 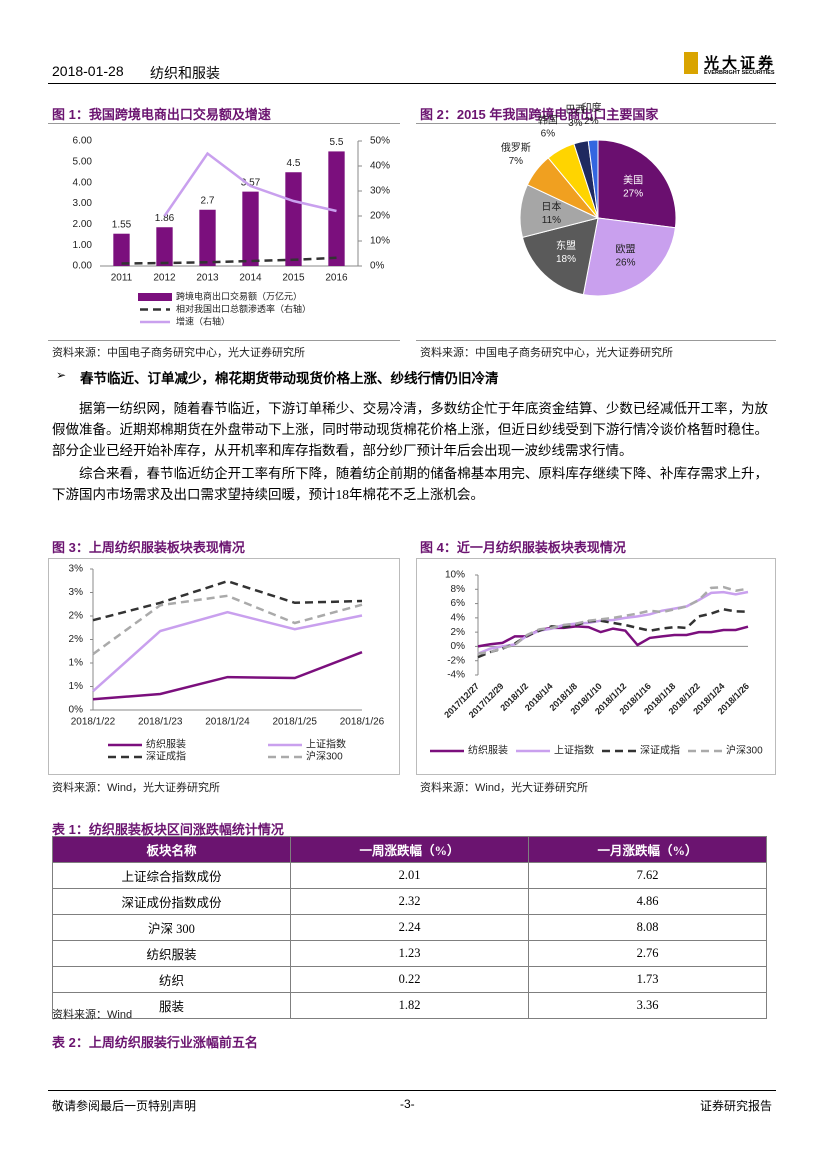 What do you see at coordinates (458, 646) in the screenshot?
I see `y-tick-label: 0%` at bounding box center [458, 646].